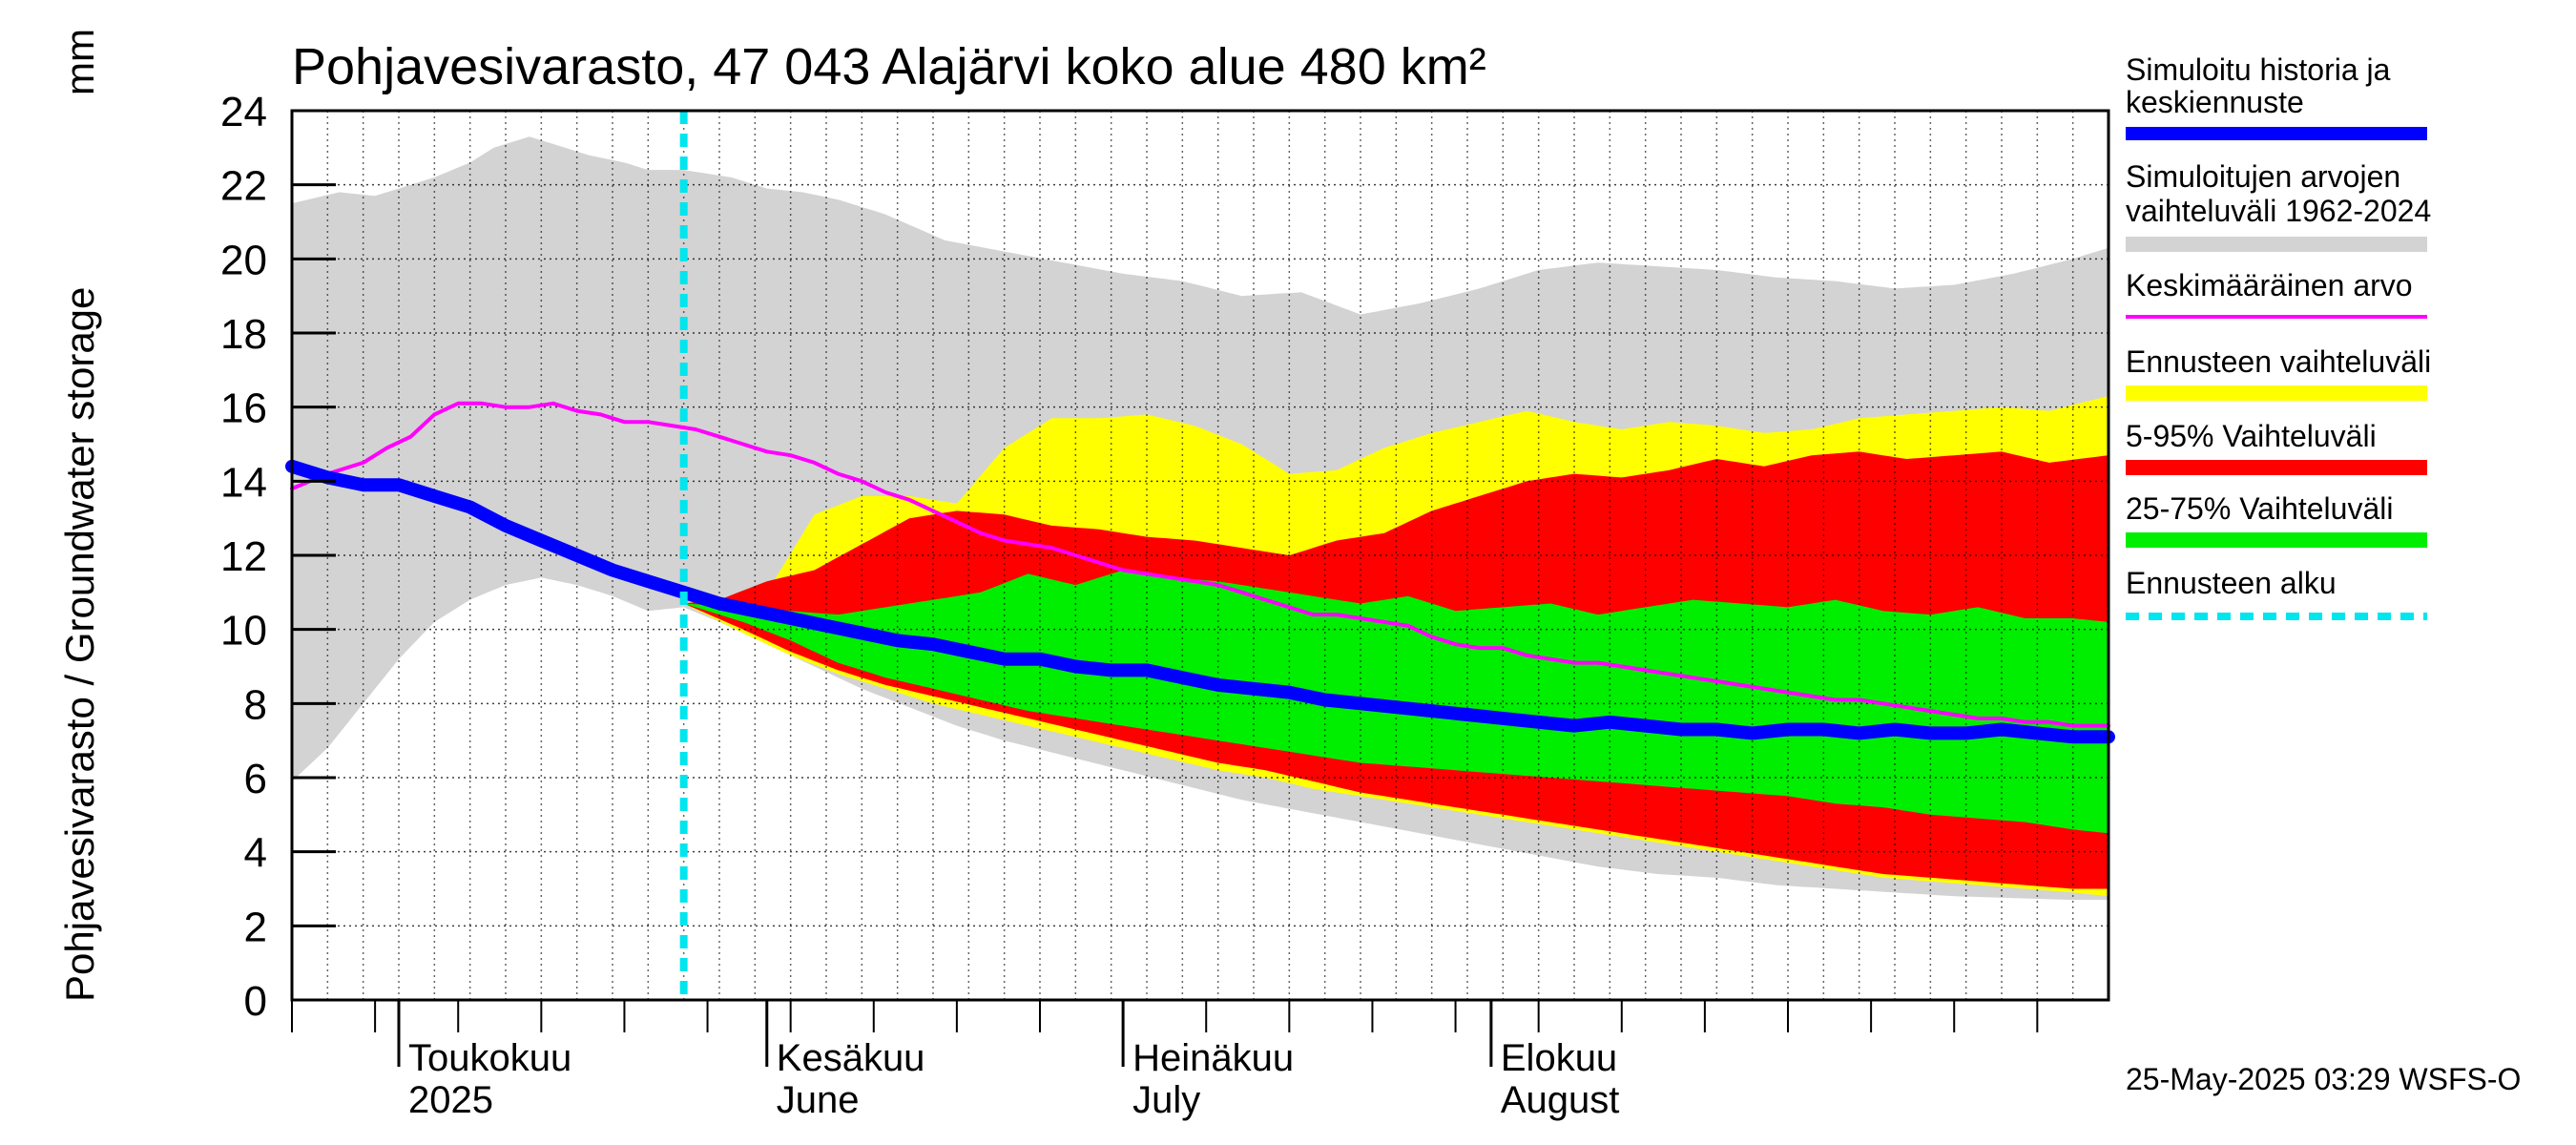 The width and height of the screenshot is (2576, 1145). I want to click on y-tick-label: 6, so click(255, 779).